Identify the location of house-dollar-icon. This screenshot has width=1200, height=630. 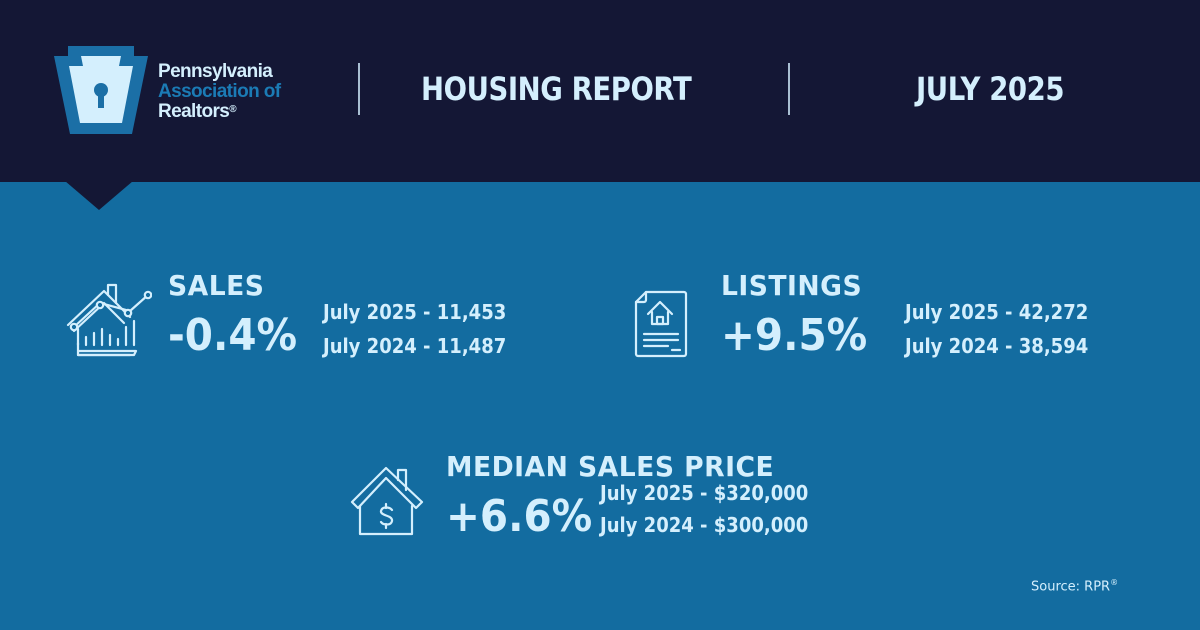
(387, 501).